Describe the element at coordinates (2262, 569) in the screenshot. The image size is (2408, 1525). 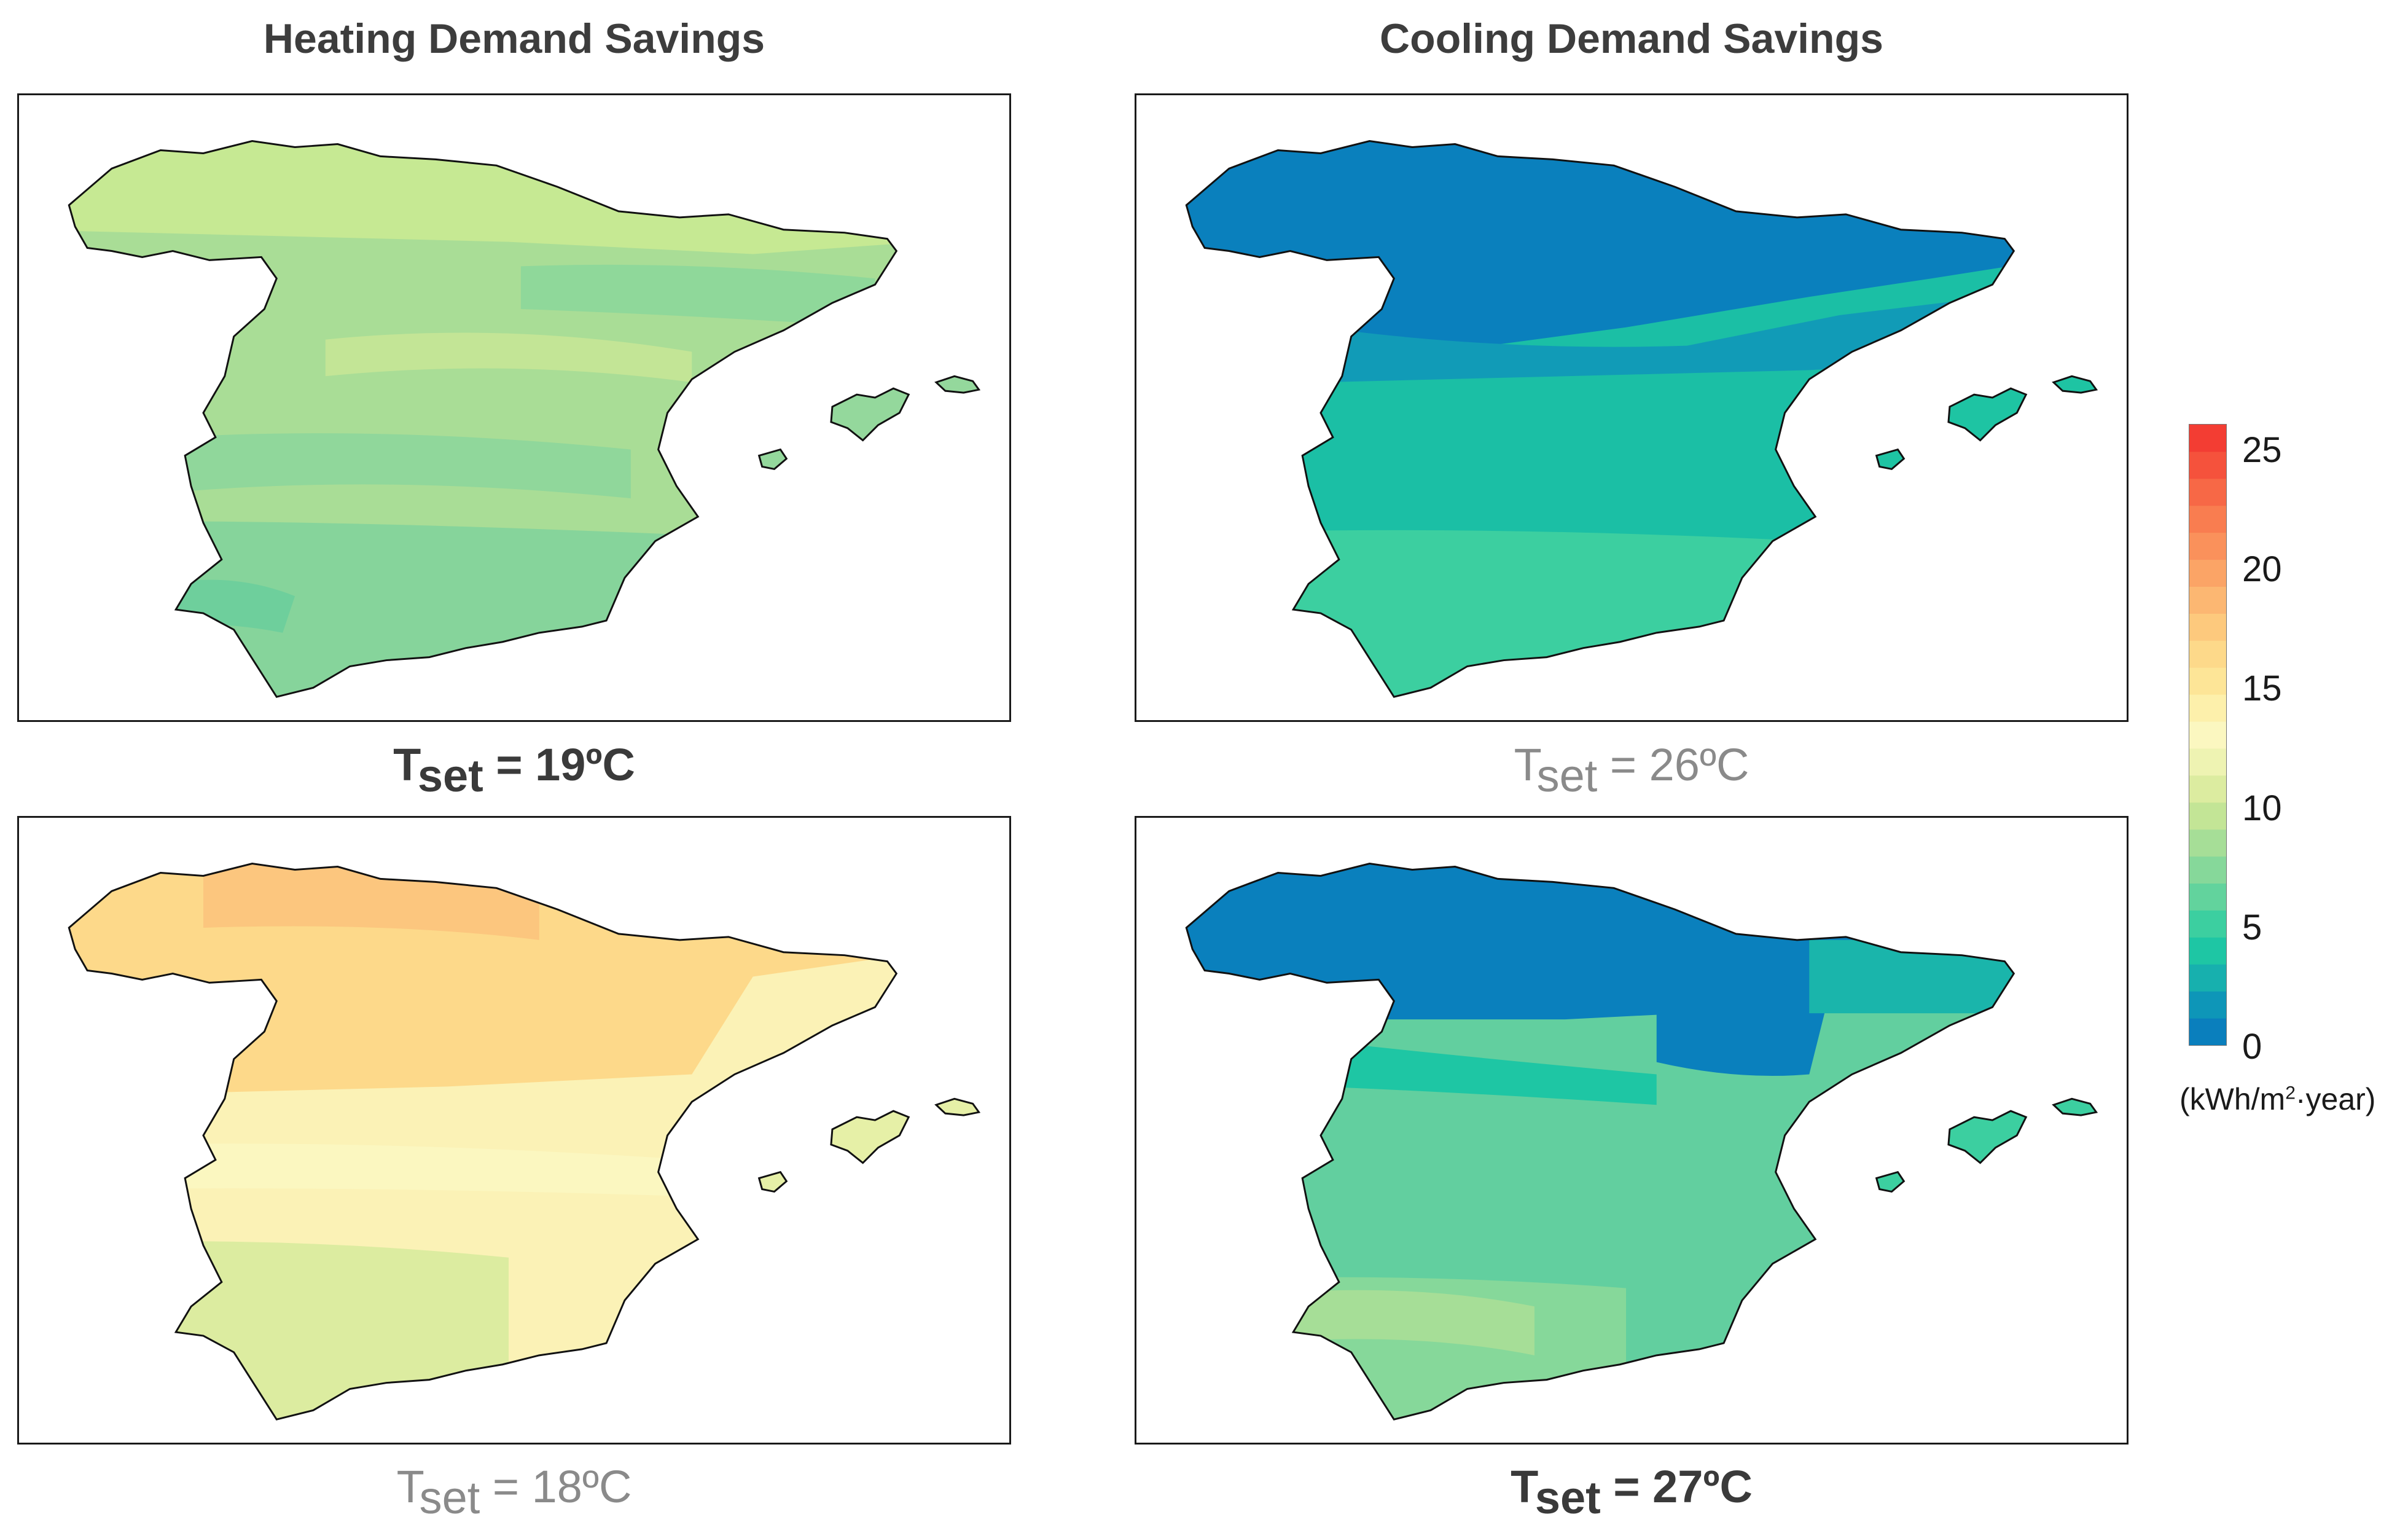
I see `colorbar-tick-20: 20` at that location.